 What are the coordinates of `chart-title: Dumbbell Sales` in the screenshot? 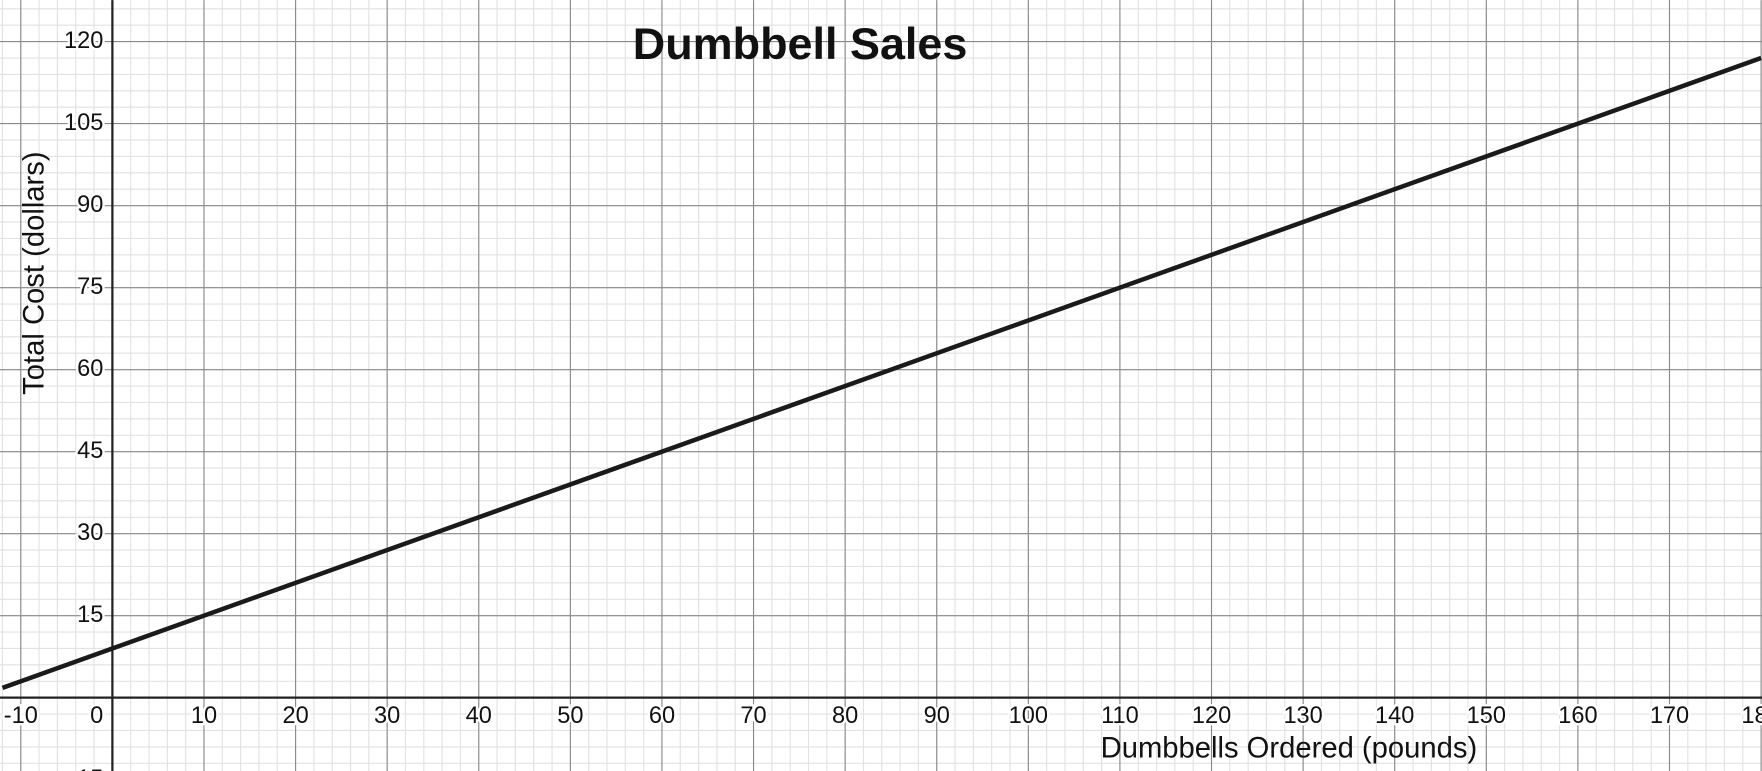 It's located at (800, 43).